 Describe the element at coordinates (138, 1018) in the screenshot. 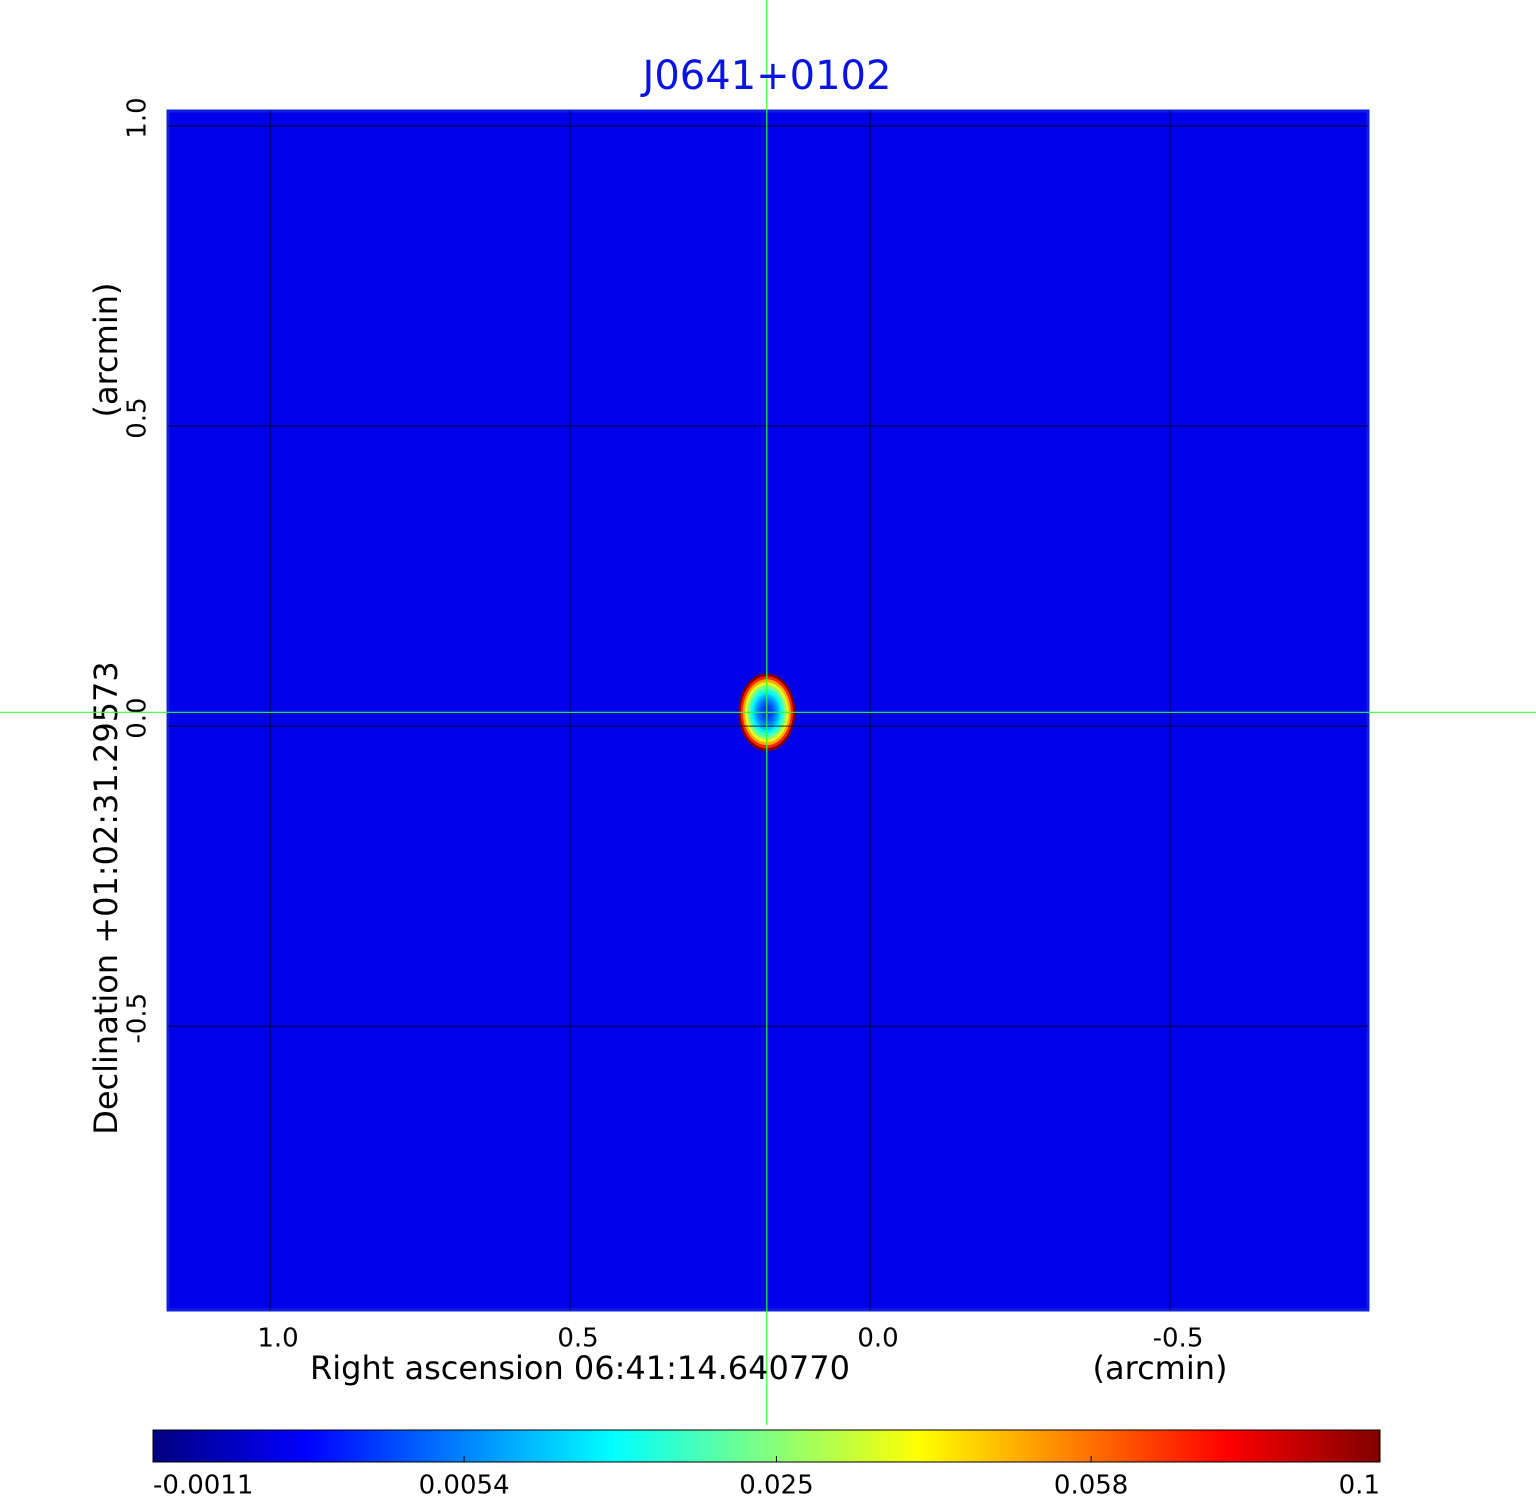

I see `y-tick-label: -0.5` at that location.